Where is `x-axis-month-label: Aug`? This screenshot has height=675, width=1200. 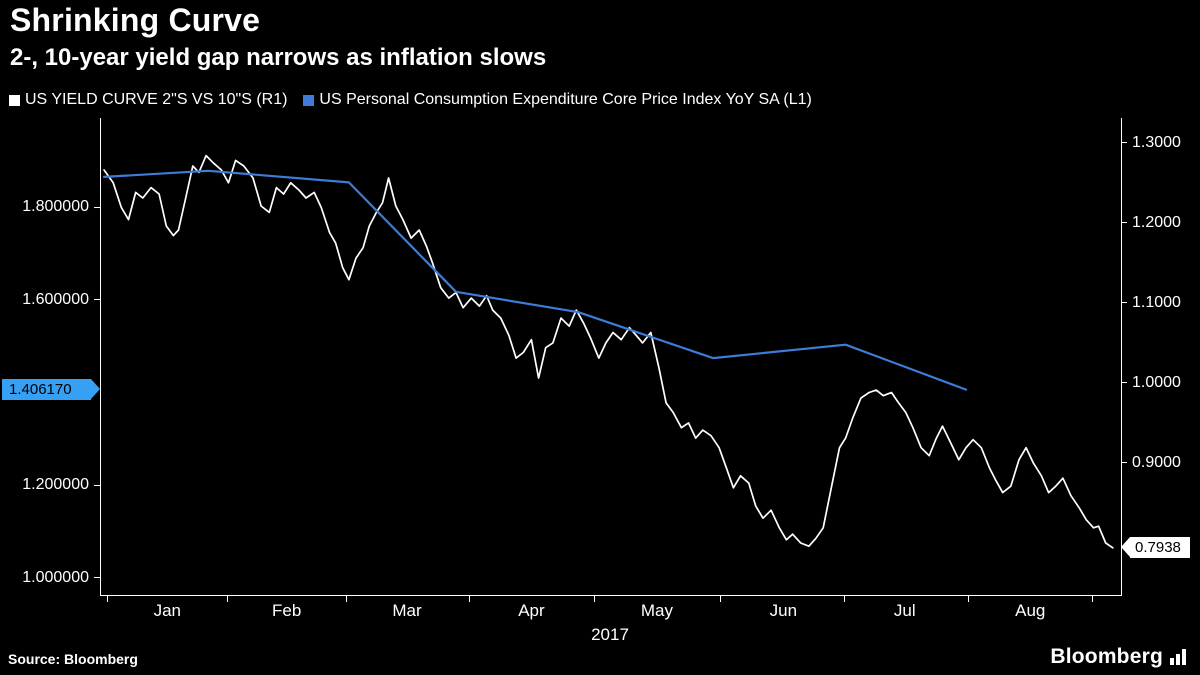 x-axis-month-label: Aug is located at coordinates (1030, 610).